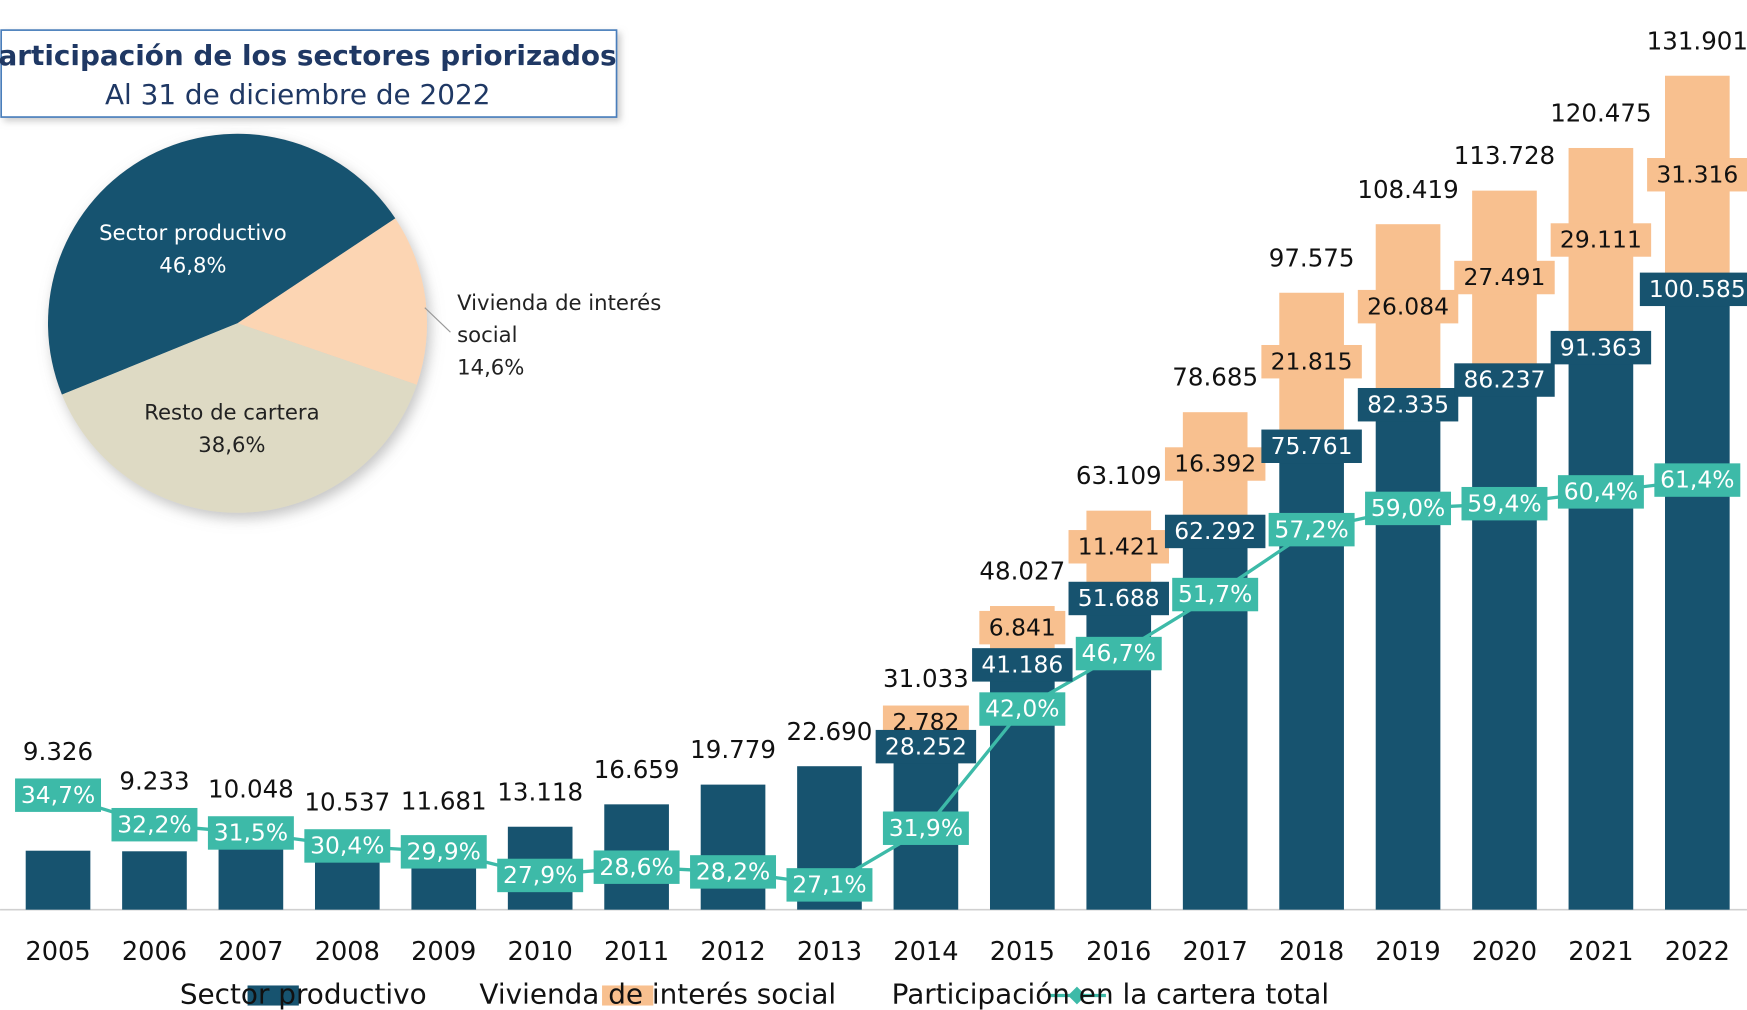 Image resolution: width=1747 pixels, height=1010 pixels. I want to click on data-label: 6.841, so click(1022, 627).